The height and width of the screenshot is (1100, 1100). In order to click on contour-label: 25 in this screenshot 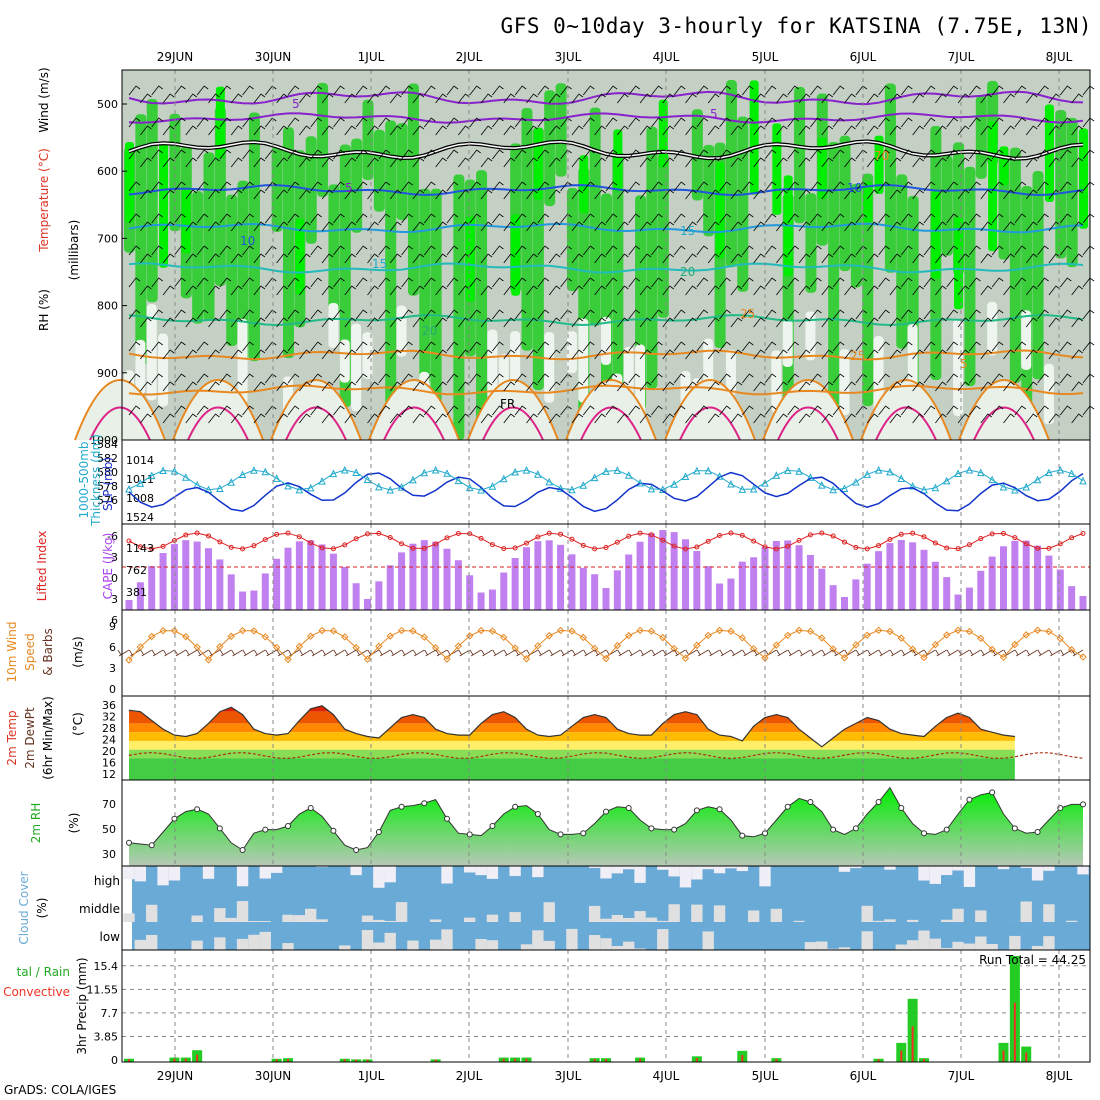, I will do `click(857, 356)`.